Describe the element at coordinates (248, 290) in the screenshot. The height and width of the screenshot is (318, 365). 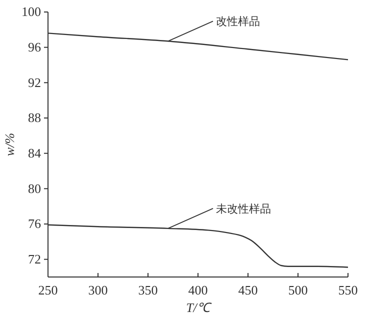
I see `x-tick-label: 450` at that location.